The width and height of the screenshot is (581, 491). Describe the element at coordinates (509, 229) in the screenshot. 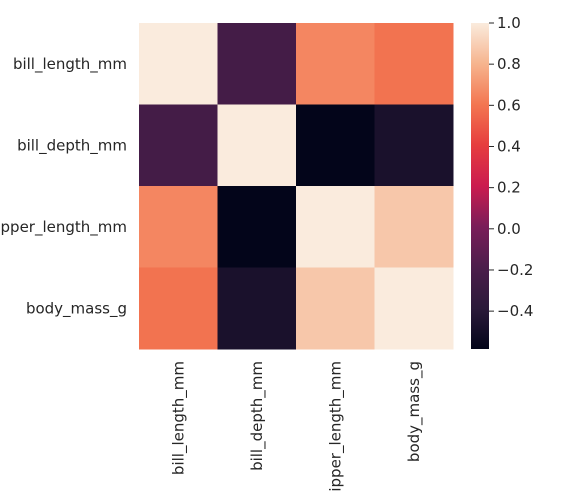

I see `colorbar-tick-label: 0.0` at that location.